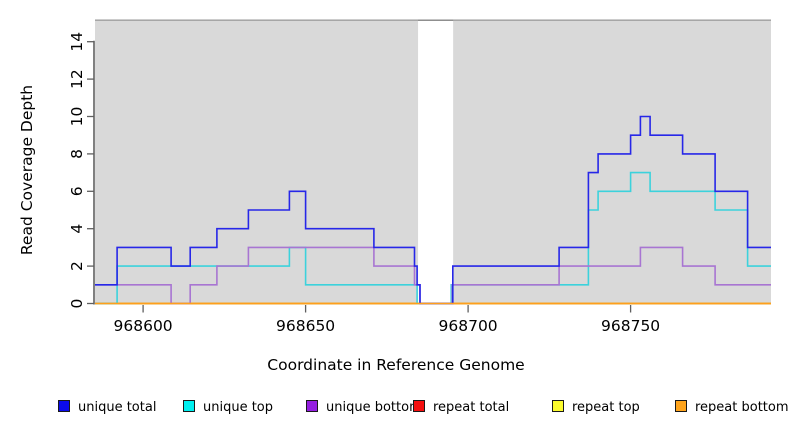 Image resolution: width=792 pixels, height=432 pixels. What do you see at coordinates (305, 326) in the screenshot?
I see `x-tick-label: 968650` at bounding box center [305, 326].